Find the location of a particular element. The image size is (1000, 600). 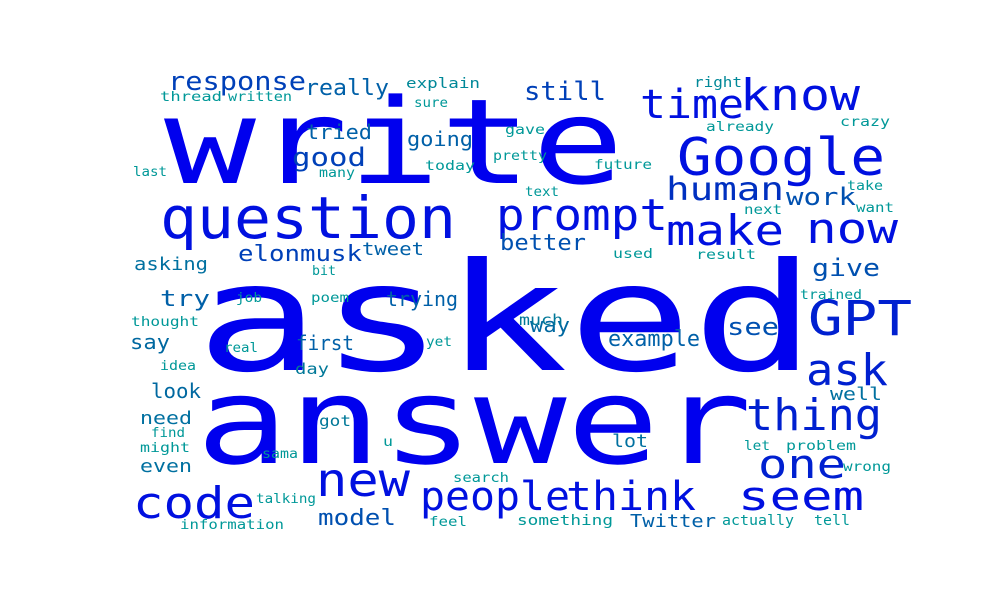

word-right: right is located at coordinates (718, 83).